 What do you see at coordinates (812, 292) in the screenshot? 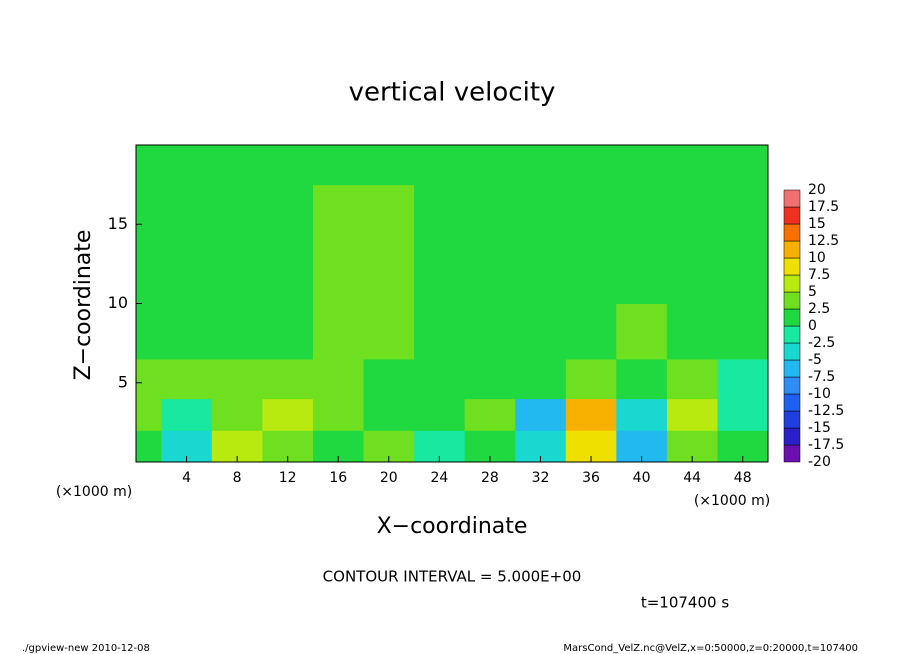
I see `colorbar-label: 5` at bounding box center [812, 292].